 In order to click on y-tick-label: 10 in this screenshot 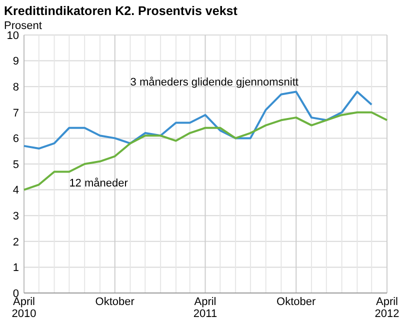, I will do `click(12, 36)`.